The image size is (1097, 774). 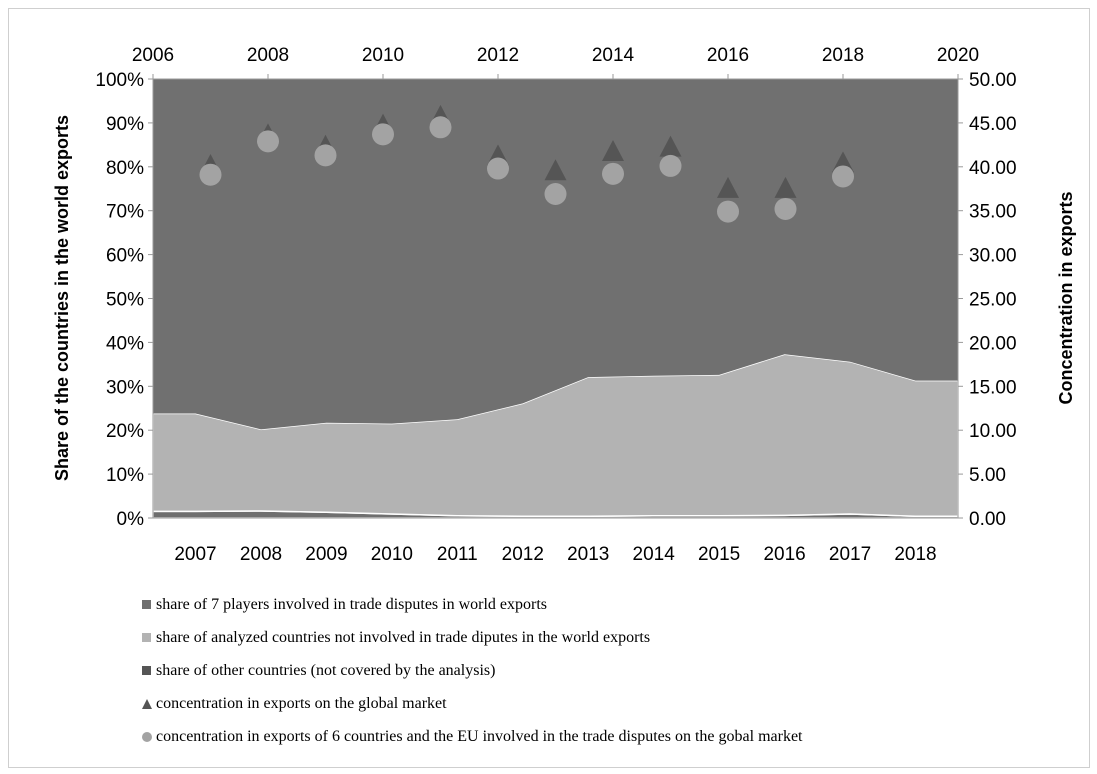 What do you see at coordinates (993, 300) in the screenshot?
I see `y2-tick-label: 25.00` at bounding box center [993, 300].